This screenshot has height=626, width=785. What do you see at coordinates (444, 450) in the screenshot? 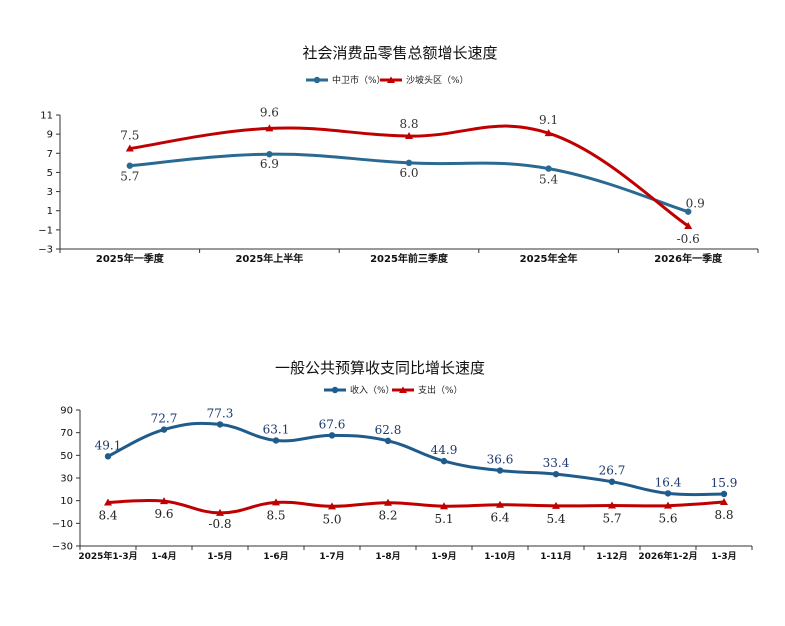
I see `data-label-0: 44.9` at bounding box center [444, 450].